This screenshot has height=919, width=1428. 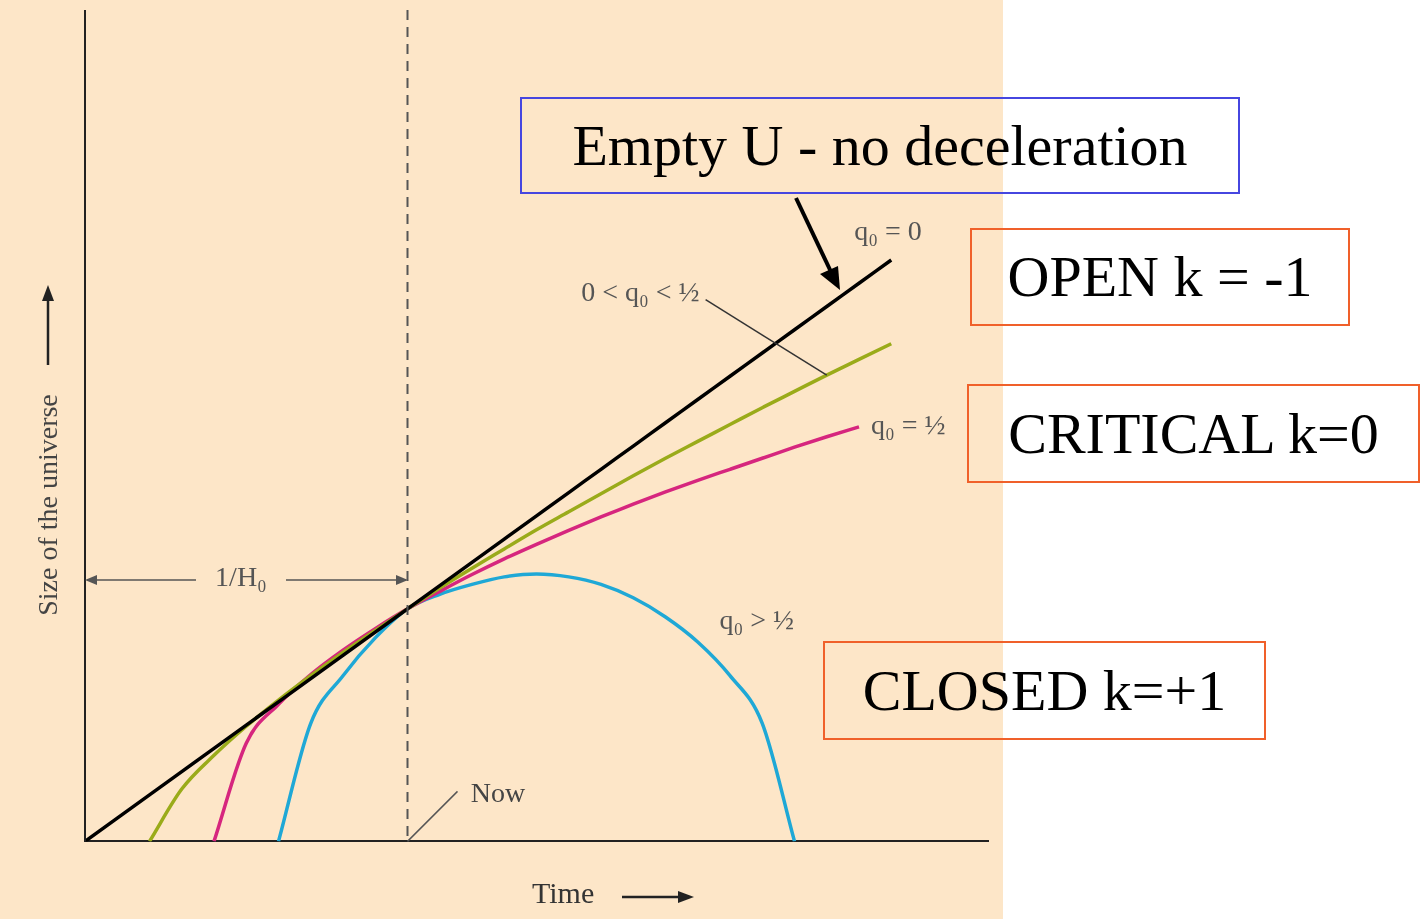 I want to click on text: 0 < q₀ < ½, so click(x=640, y=292).